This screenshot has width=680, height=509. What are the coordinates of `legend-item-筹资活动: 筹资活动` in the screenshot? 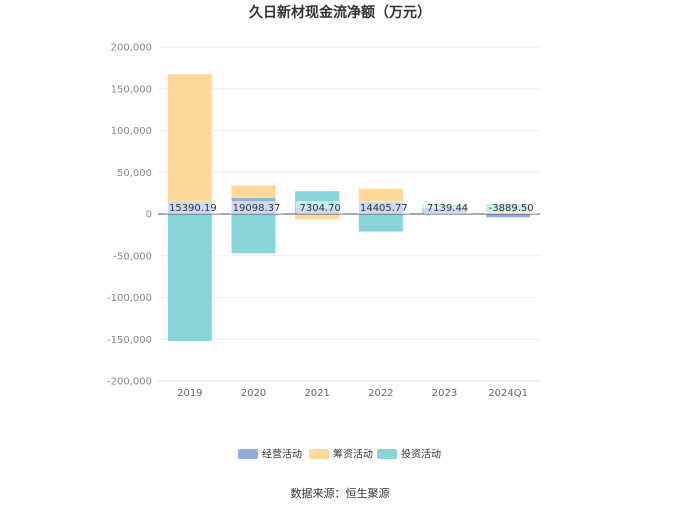 It's located at (341, 454).